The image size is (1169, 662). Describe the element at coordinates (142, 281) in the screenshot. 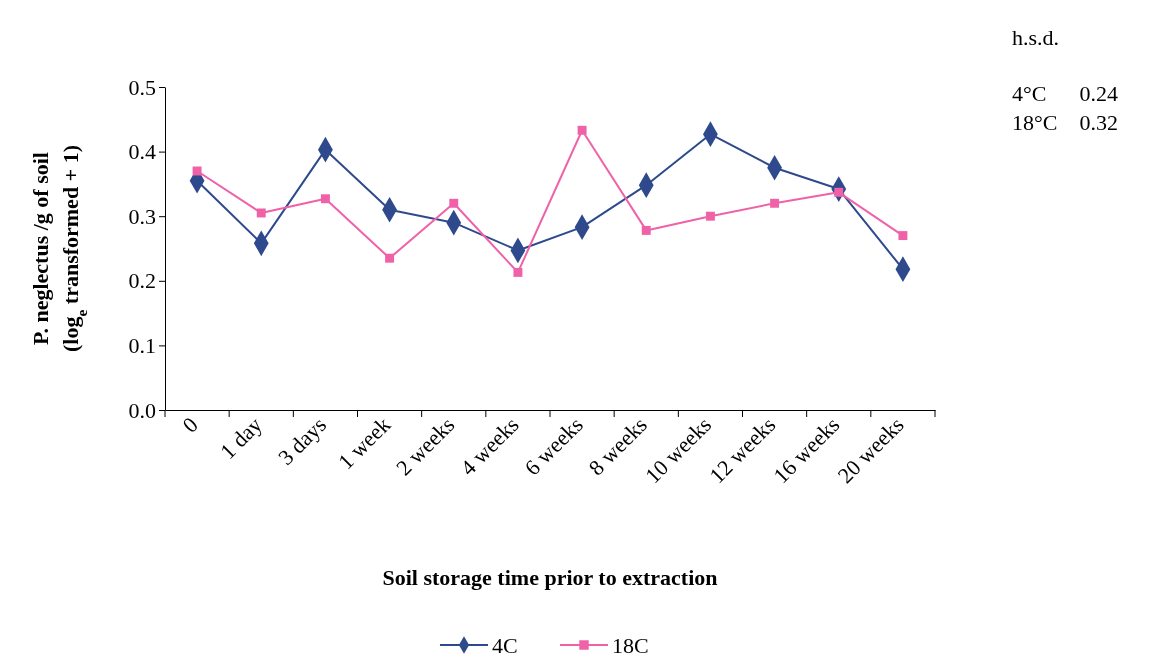

I see `y-tick-label: 0.2` at that location.